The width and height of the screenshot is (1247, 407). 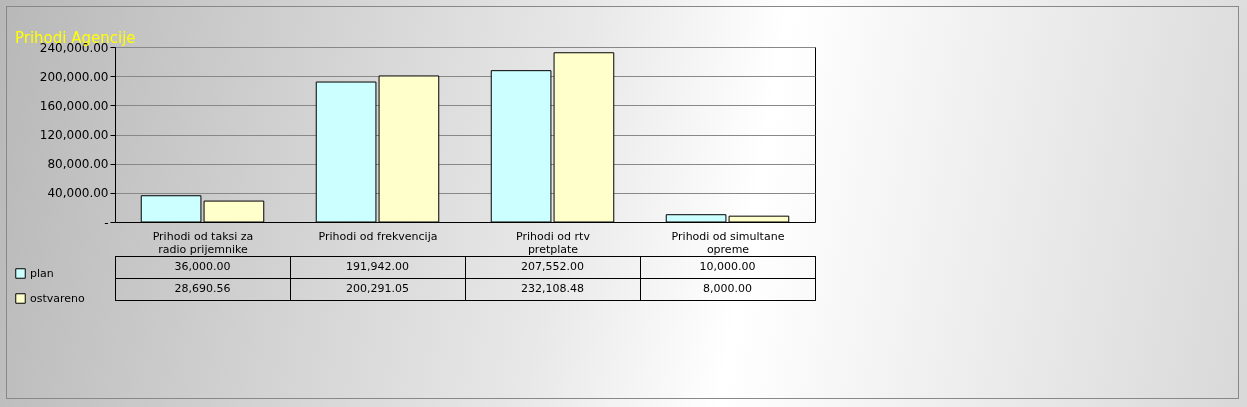 I want to click on y-tick-label: 160,000.00, so click(x=74, y=105).